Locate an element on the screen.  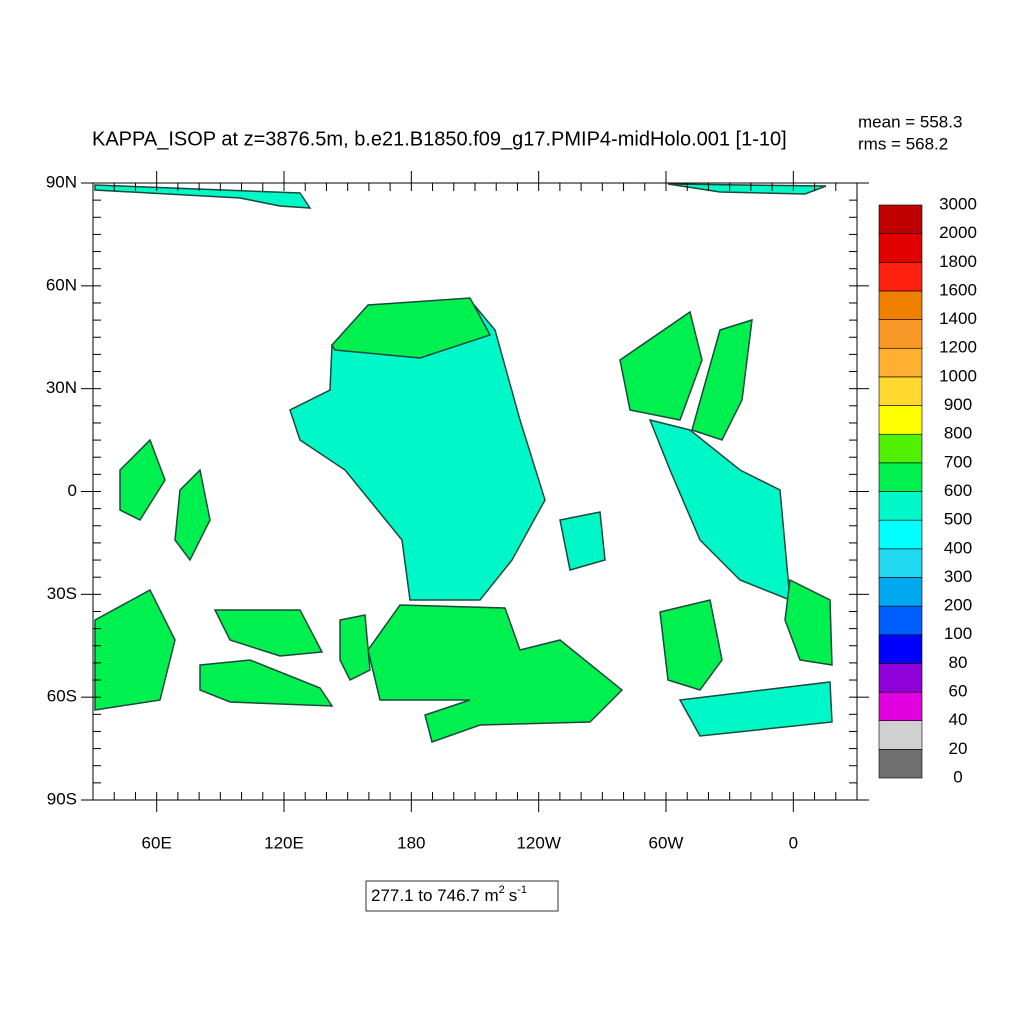
colorbar-label: 700 is located at coordinates (958, 461).